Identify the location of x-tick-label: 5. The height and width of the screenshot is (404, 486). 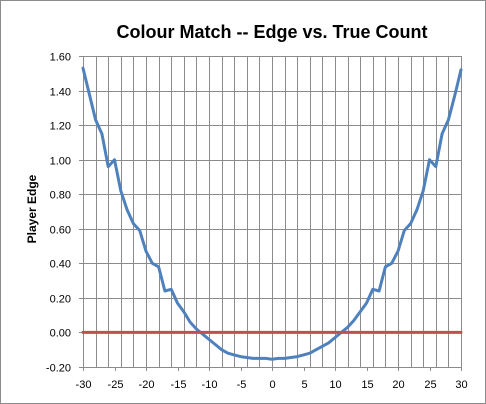
(304, 385).